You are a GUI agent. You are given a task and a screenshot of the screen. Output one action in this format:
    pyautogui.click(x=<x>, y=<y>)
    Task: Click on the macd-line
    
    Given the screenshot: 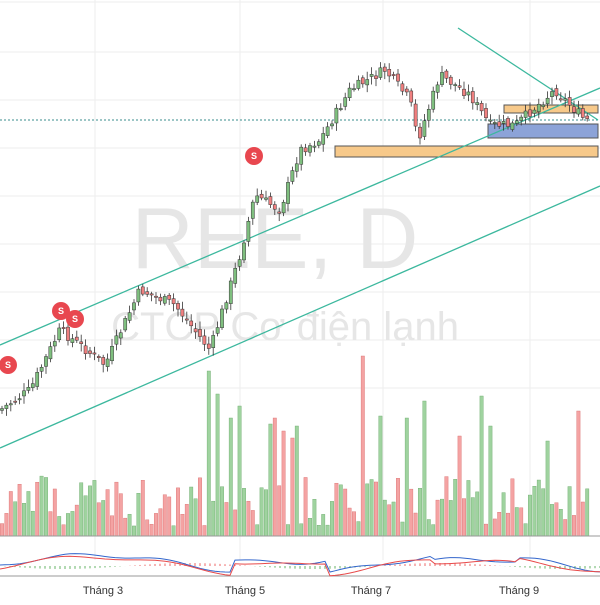 What is the action you would take?
    pyautogui.click(x=300, y=563)
    